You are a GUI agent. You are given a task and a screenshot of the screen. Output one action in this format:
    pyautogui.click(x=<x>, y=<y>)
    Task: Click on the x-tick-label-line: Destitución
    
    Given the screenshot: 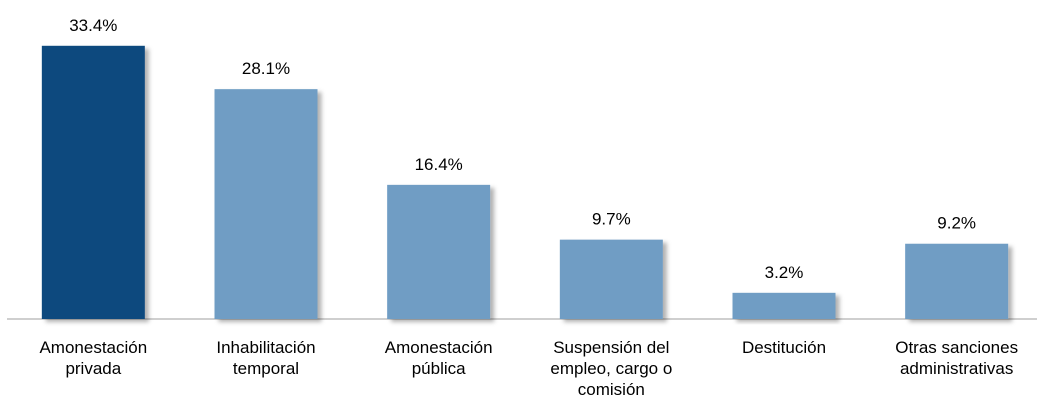 What is the action you would take?
    pyautogui.click(x=784, y=347)
    